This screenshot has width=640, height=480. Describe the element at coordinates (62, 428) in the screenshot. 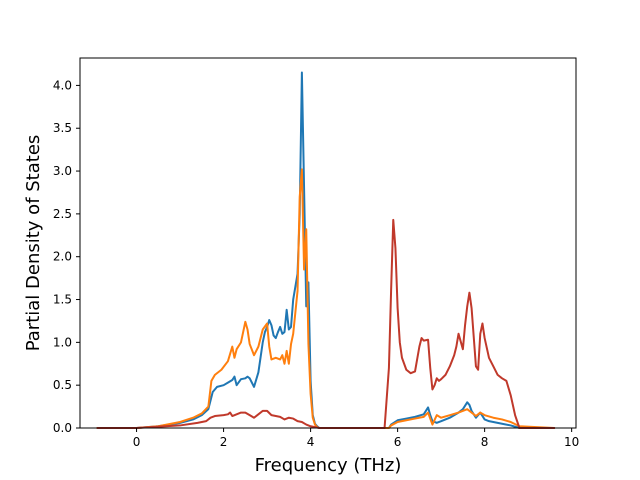

I see `y-tick-label: 0.0` at that location.